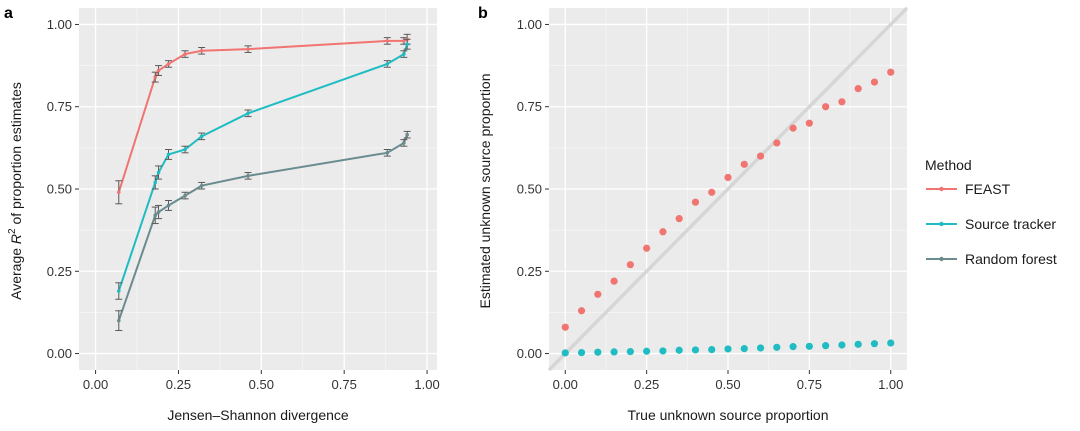 The image size is (1080, 431). Describe the element at coordinates (16, 239) in the screenshot. I see `panel-a-y-axis-title-var: R` at that location.